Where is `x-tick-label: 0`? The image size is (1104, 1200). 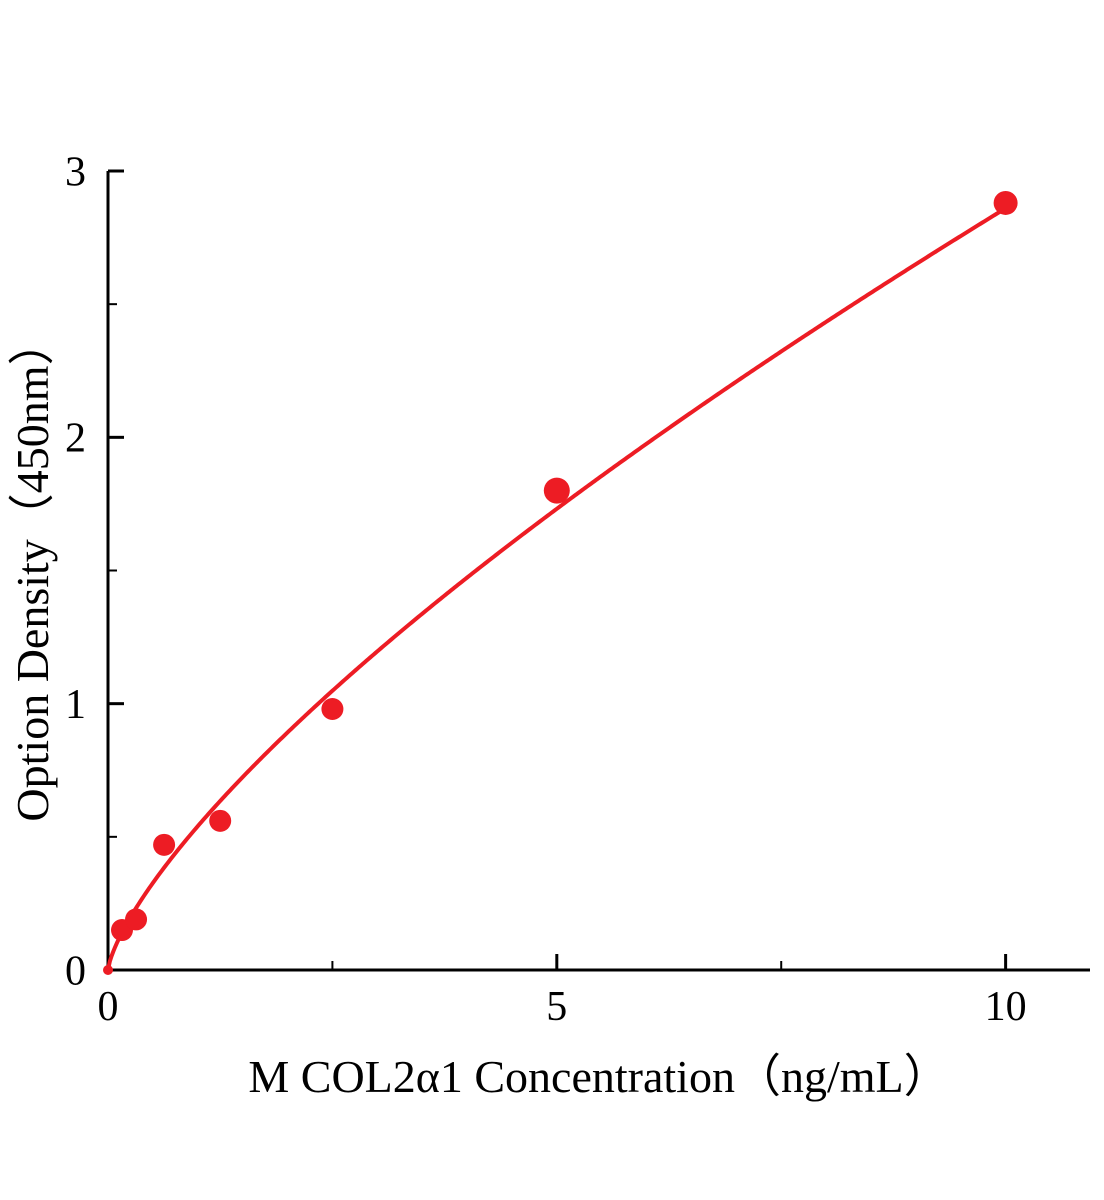
x-tick-label: 0 is located at coordinates (108, 1007).